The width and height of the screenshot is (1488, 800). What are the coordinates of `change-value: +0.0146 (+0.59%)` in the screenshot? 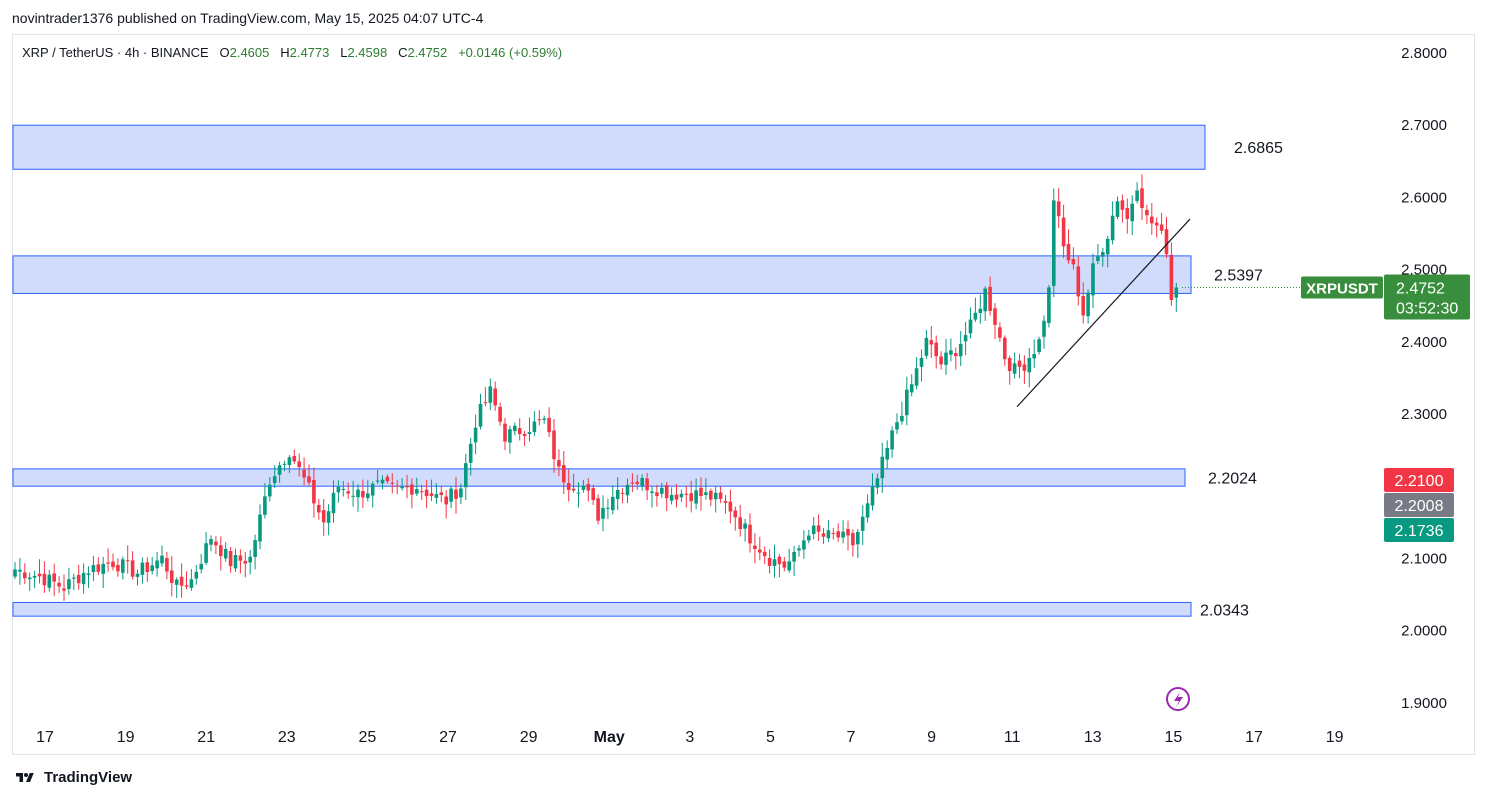 It's located at (510, 52).